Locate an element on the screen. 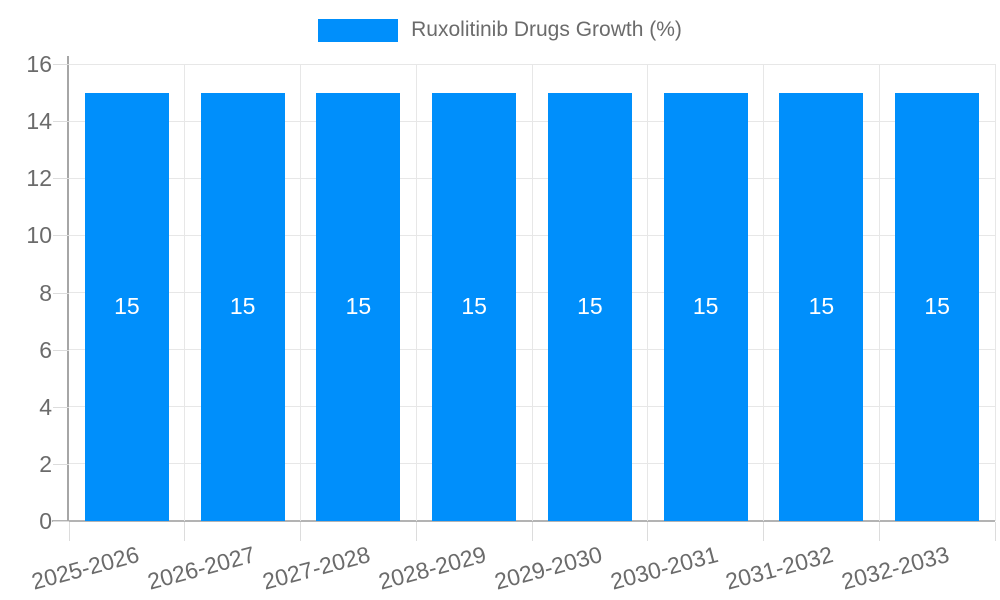 The width and height of the screenshot is (1000, 600). y-axis-tick-label: 14 is located at coordinates (39, 121).